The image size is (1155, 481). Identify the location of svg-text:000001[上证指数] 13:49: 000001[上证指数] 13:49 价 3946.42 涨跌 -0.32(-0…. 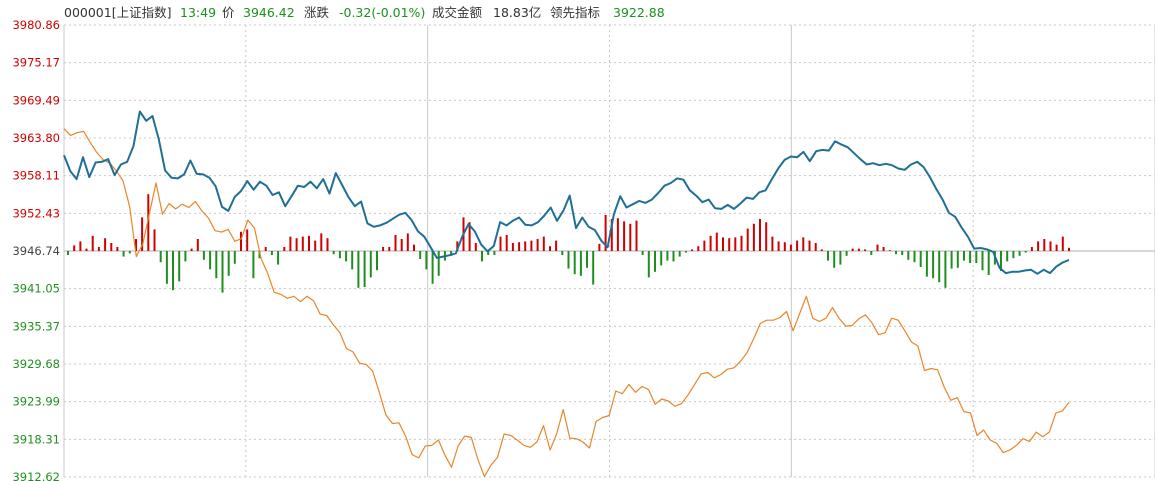
(364, 12).